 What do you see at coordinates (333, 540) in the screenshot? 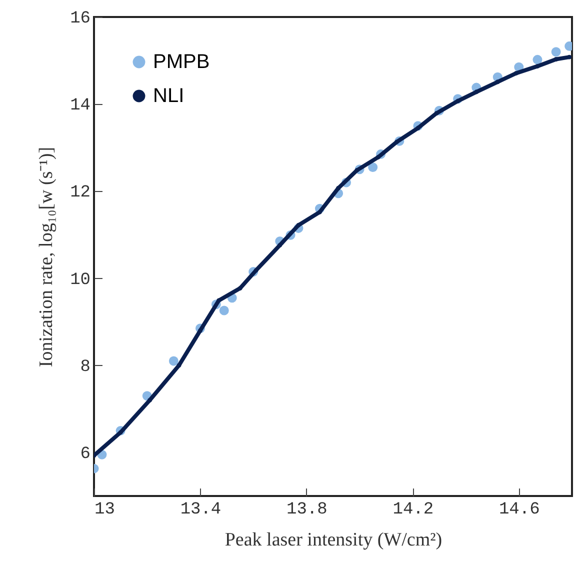
I see `x-axis-title: Peak laser intensity (W/cm²)` at bounding box center [333, 540].